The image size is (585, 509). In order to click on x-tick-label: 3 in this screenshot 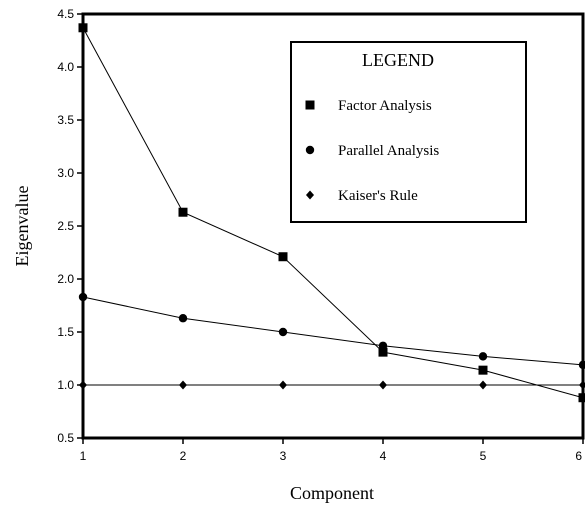, I will do `click(283, 456)`.